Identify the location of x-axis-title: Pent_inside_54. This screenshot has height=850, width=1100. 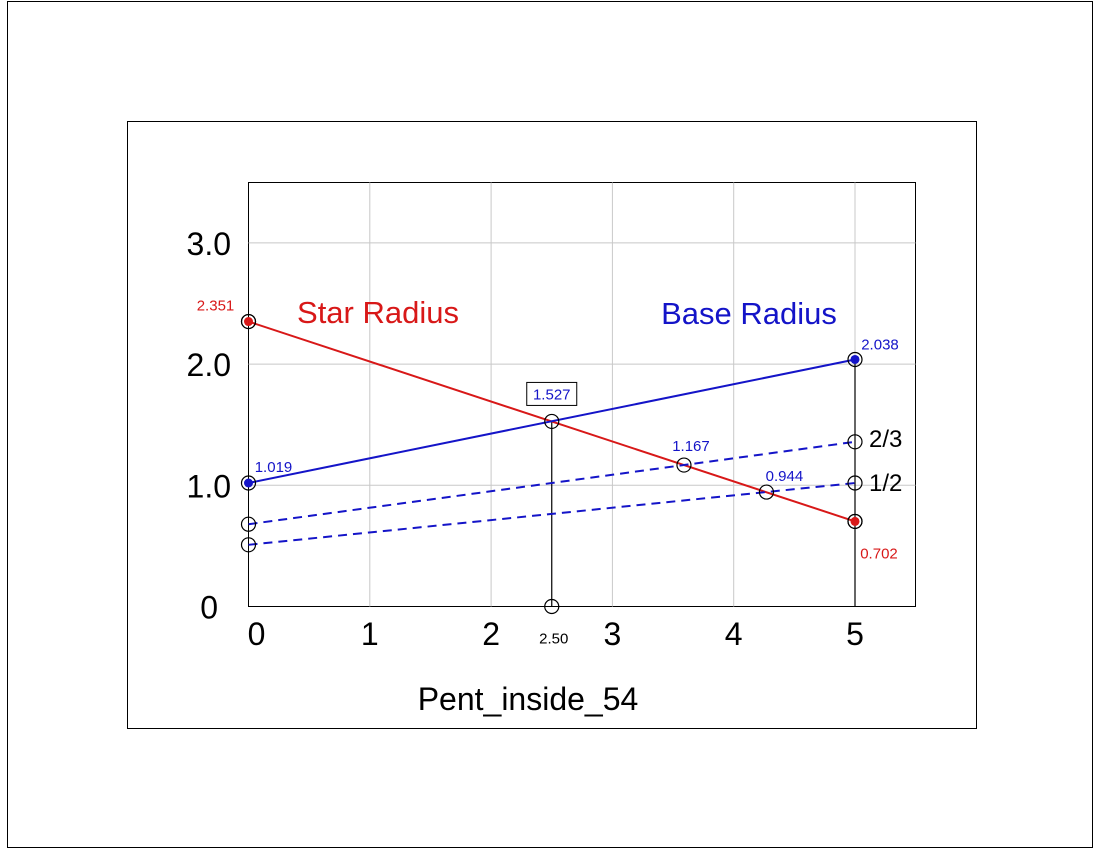
(528, 699).